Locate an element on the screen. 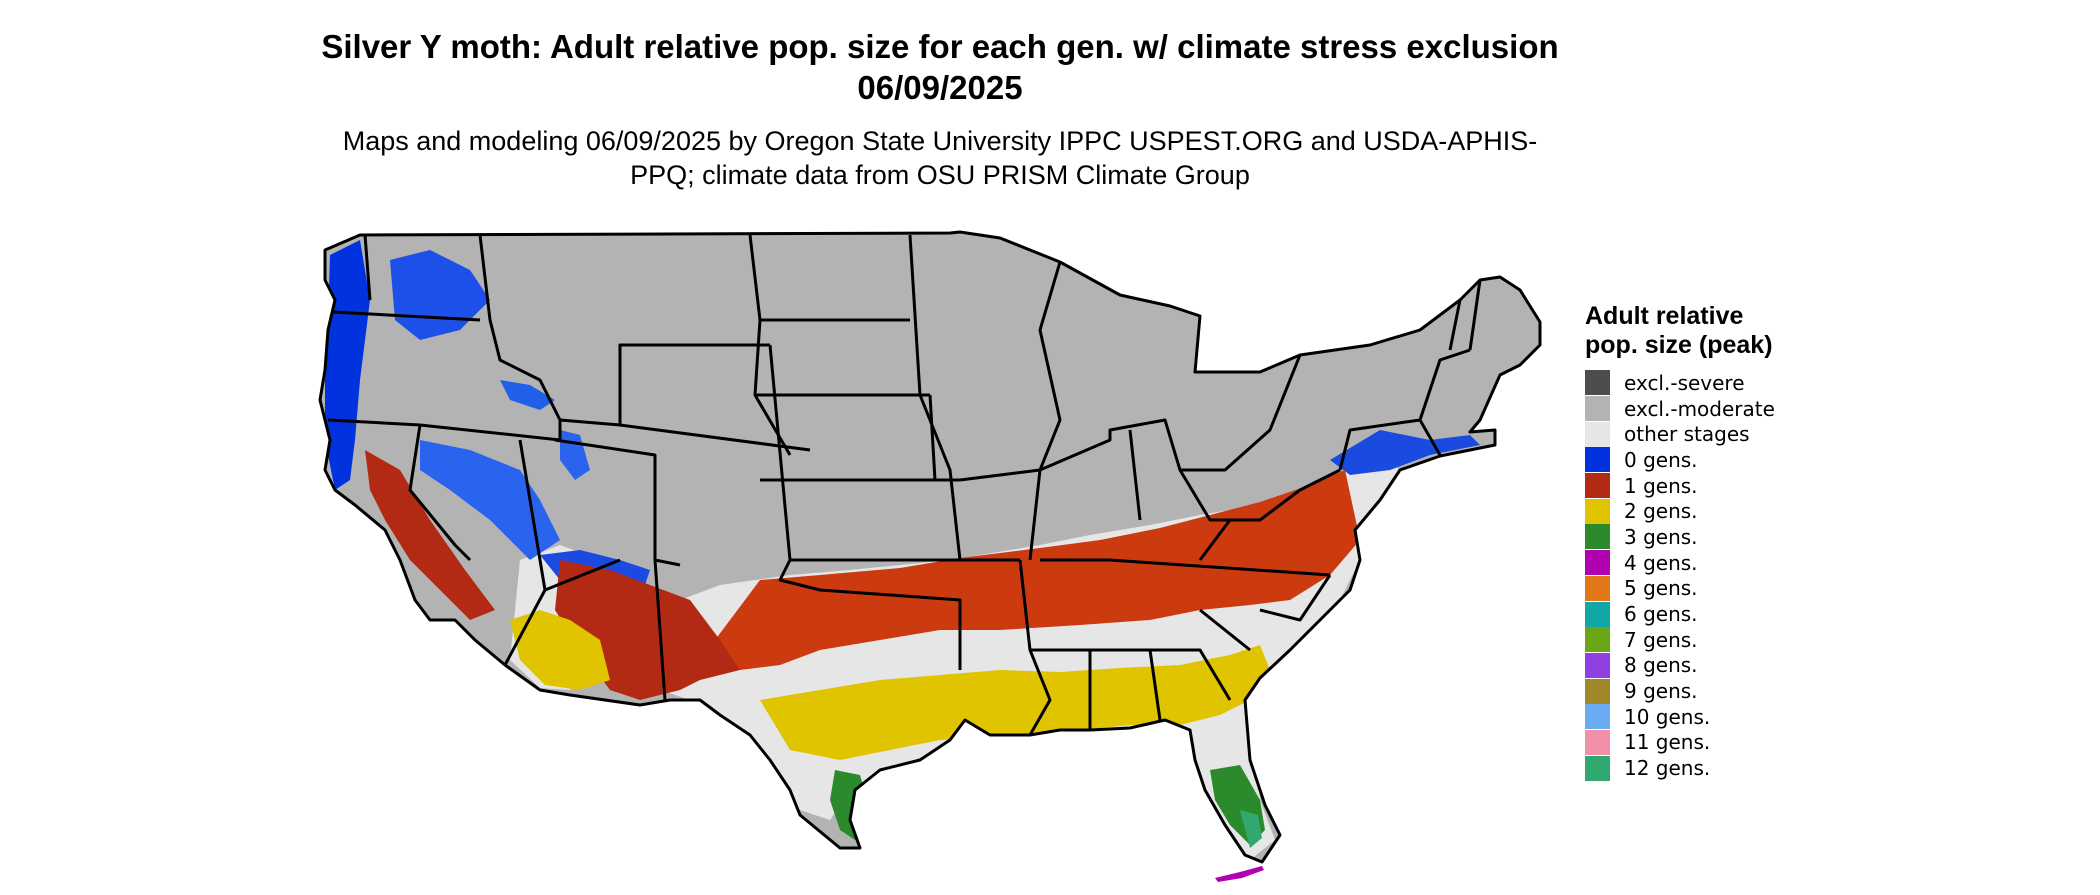 Image resolution: width=2100 pixels, height=895 pixels. legend-item: 2 gens. is located at coordinates (1685, 511).